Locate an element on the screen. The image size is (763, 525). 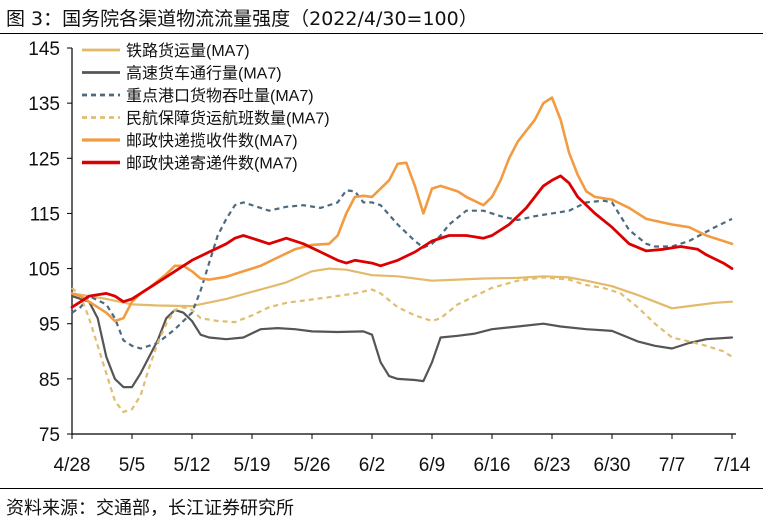
legend-label-1: 铁路货运量(MA7) is located at coordinates (188, 51).